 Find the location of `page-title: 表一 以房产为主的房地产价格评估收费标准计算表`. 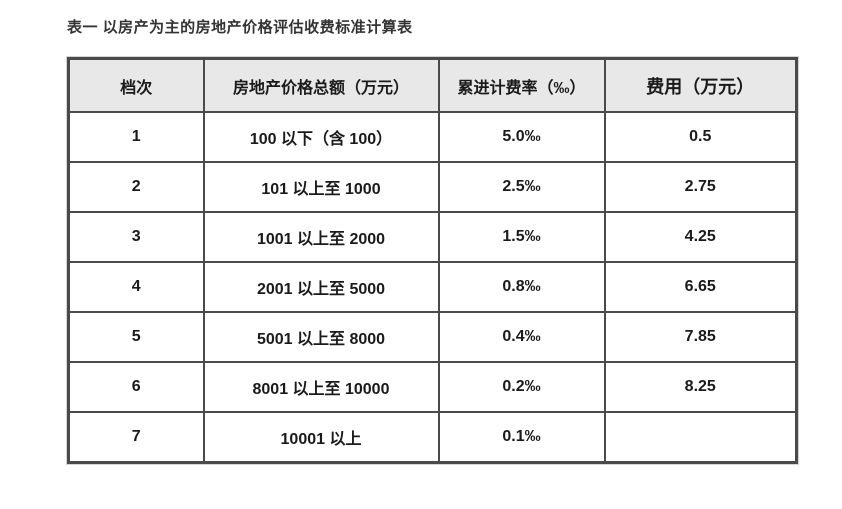

page-title: 表一 以房产为主的房地产价格评估收费标准计算表 is located at coordinates (240, 27).